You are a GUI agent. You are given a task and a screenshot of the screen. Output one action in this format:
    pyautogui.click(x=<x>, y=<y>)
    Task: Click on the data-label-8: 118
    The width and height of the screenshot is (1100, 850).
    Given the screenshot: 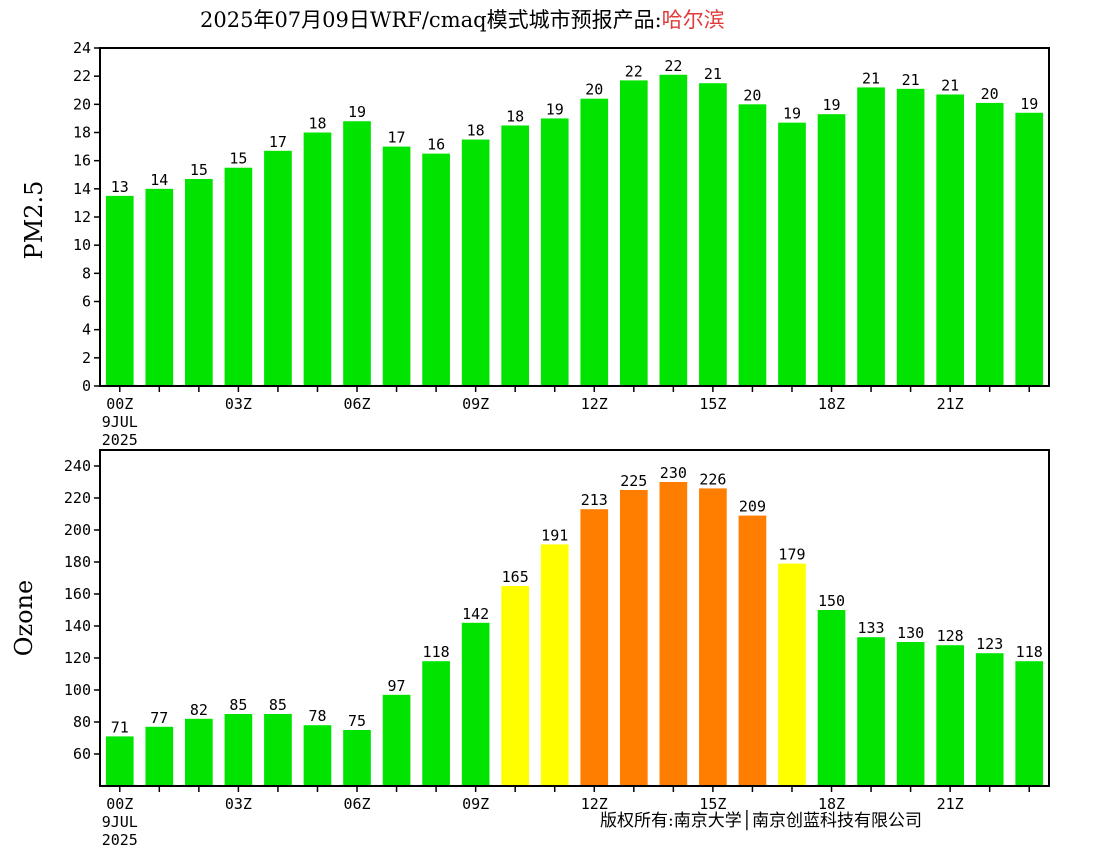 What is the action you would take?
    pyautogui.click(x=436, y=652)
    